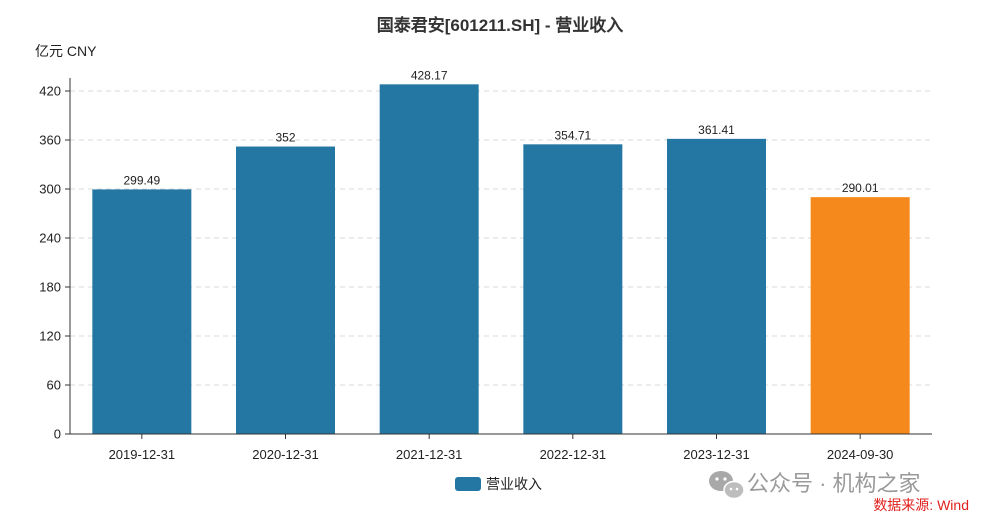 Image resolution: width=1000 pixels, height=522 pixels. I want to click on wechat-icon, so click(727, 485).